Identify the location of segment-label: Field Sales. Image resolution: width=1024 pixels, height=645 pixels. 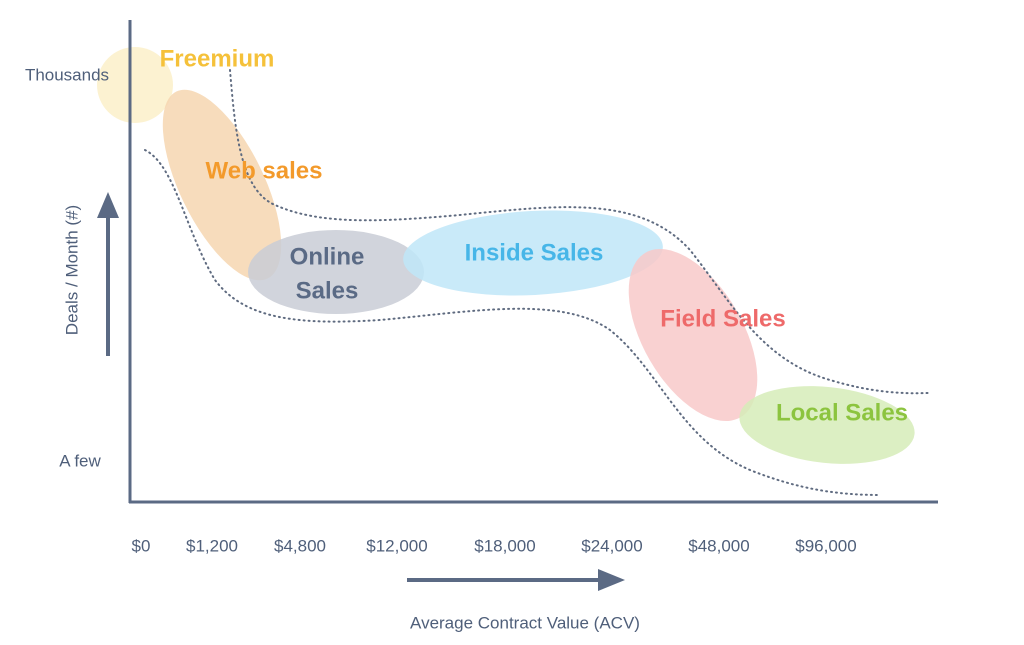
(722, 318).